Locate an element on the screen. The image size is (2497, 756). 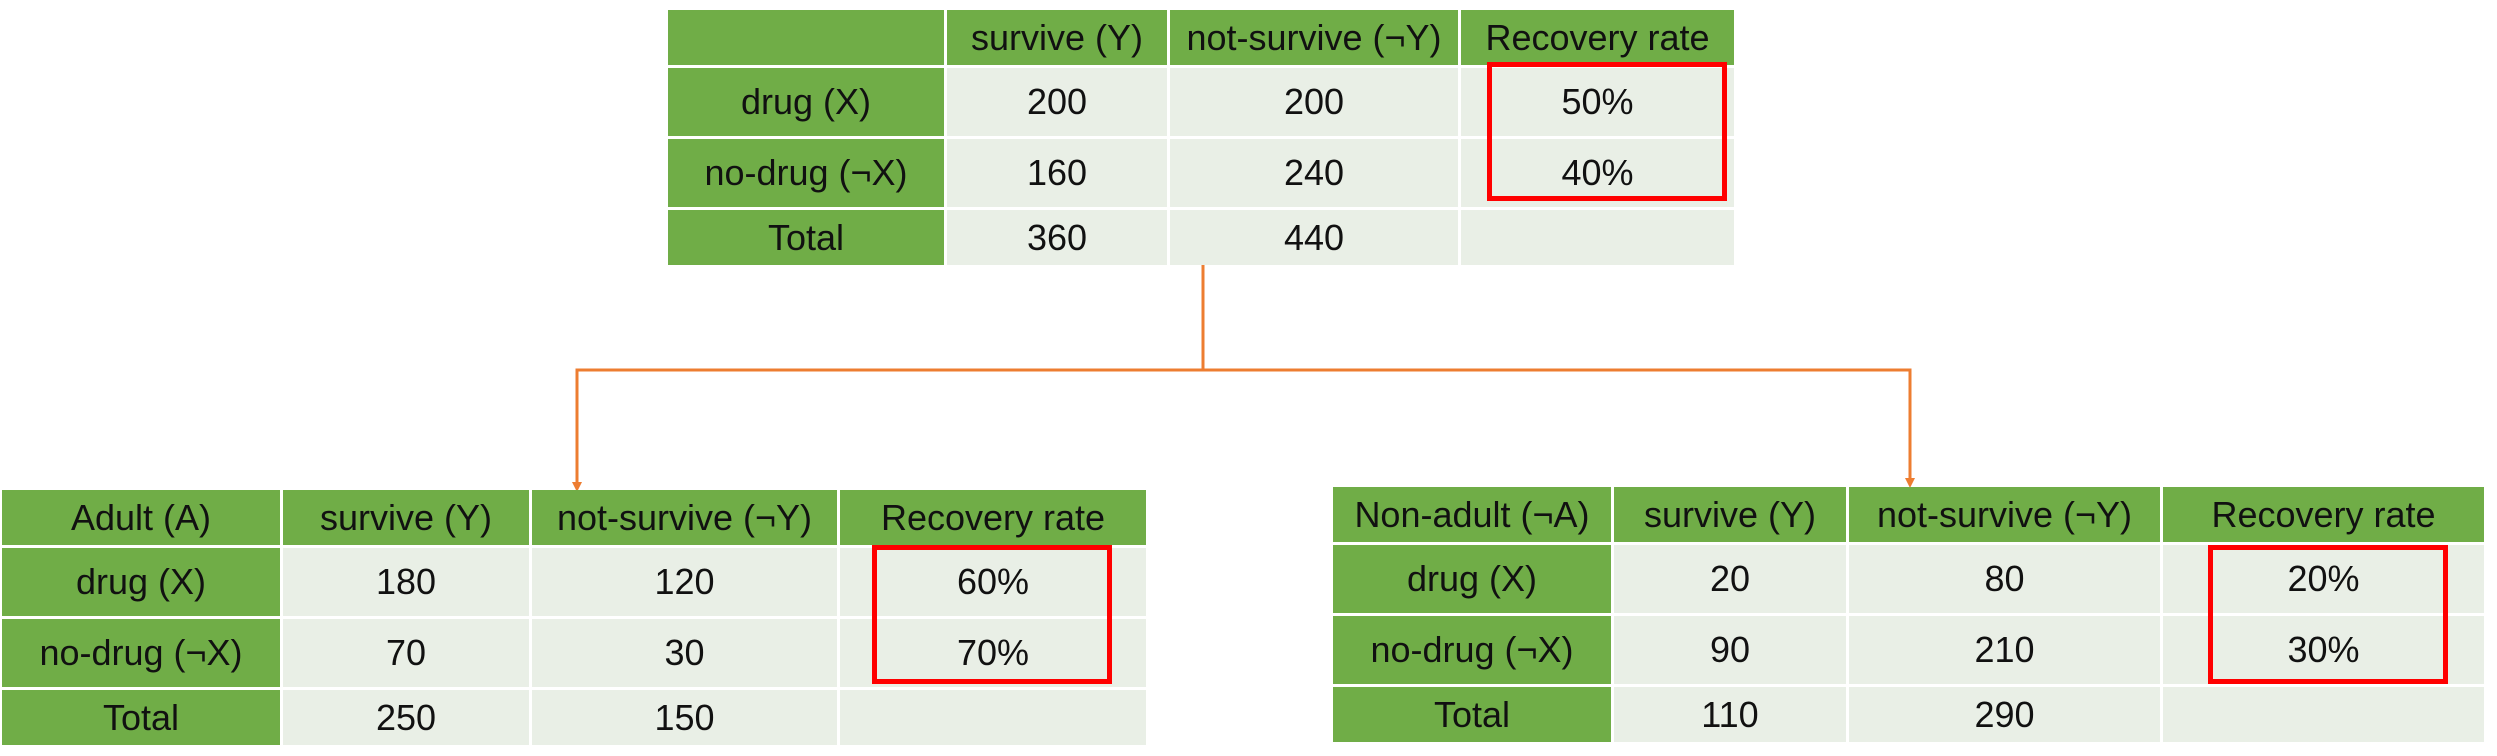
survive-cell: 200 is located at coordinates (1057, 102).